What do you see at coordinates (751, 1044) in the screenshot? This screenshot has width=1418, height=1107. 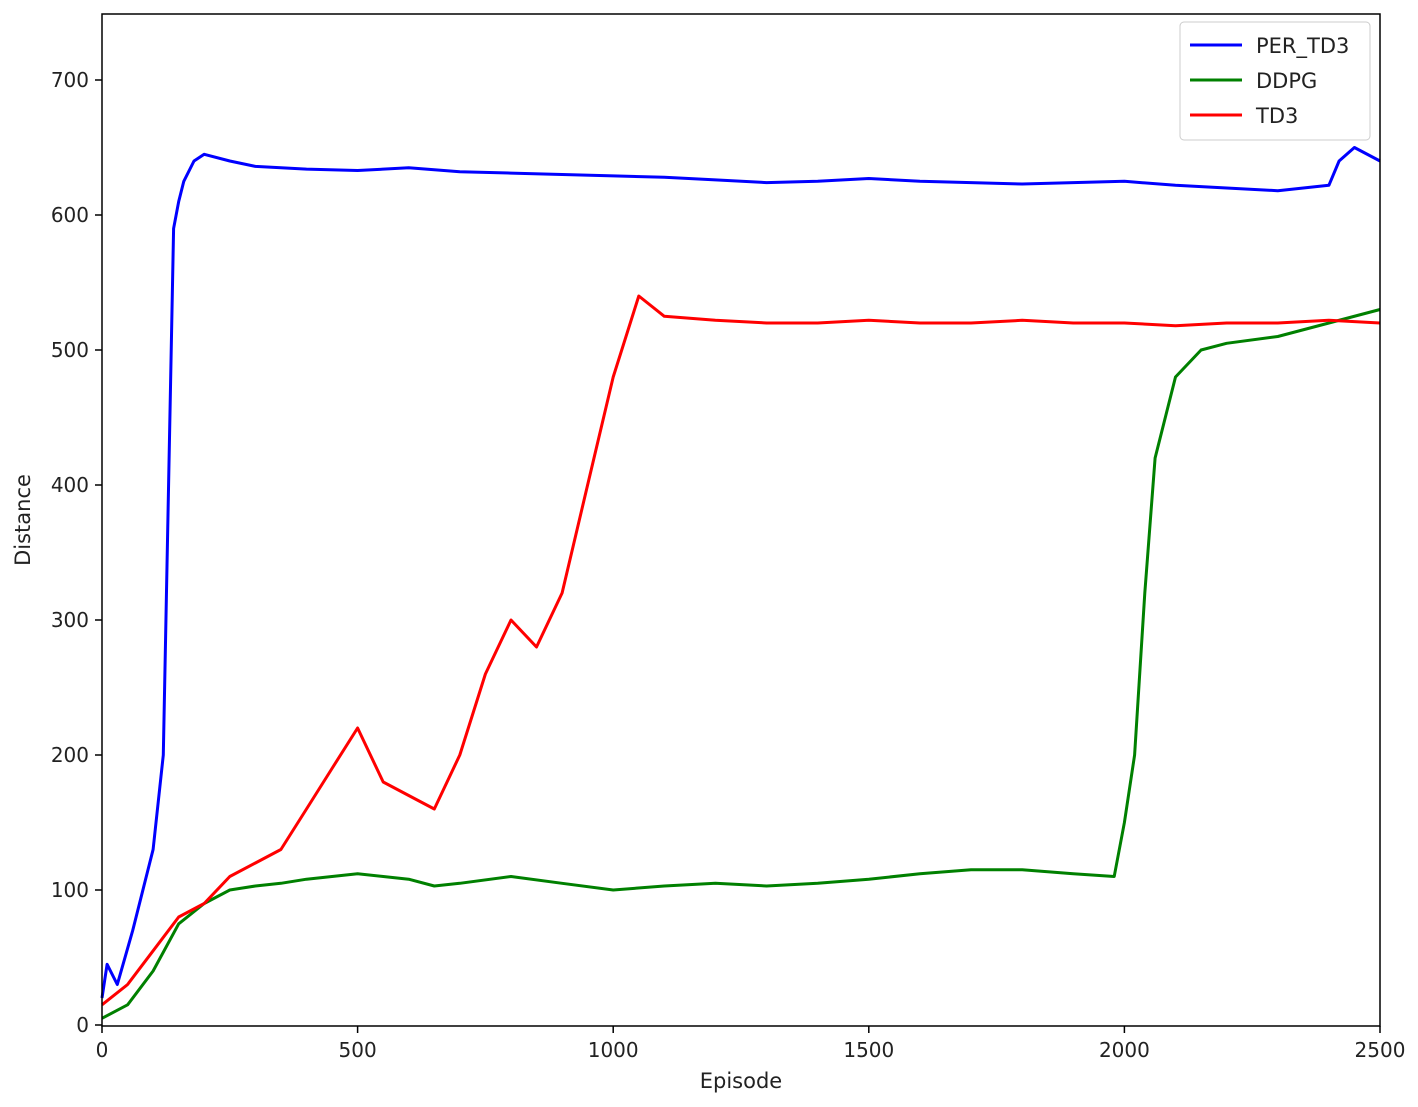 I see `x-axis: 0 500 1000 1500 2000 2500` at bounding box center [751, 1044].